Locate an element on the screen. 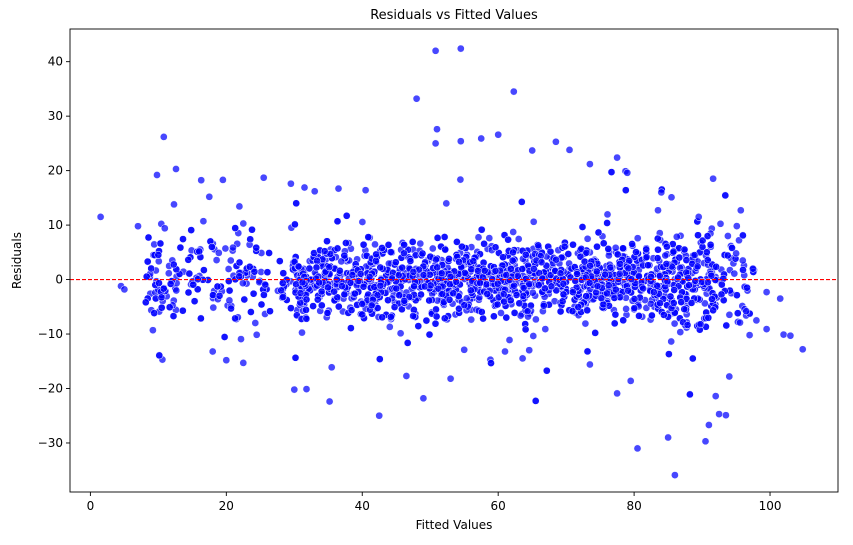 This screenshot has width=853, height=545. y-tick-label: −10 is located at coordinates (50, 334).